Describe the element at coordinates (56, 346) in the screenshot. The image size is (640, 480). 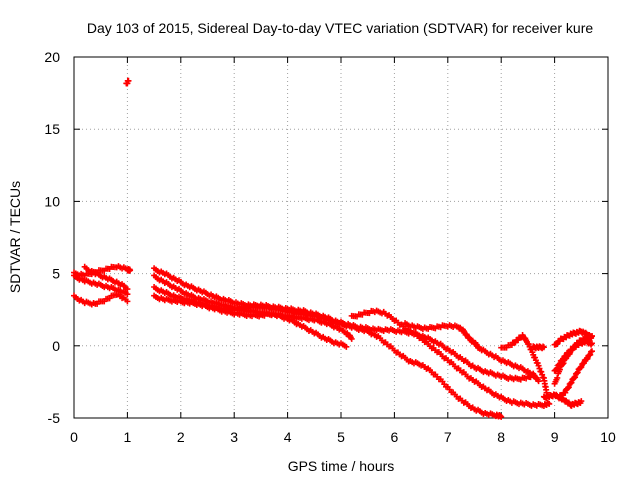
I see `y-tick-label: 0` at that location.